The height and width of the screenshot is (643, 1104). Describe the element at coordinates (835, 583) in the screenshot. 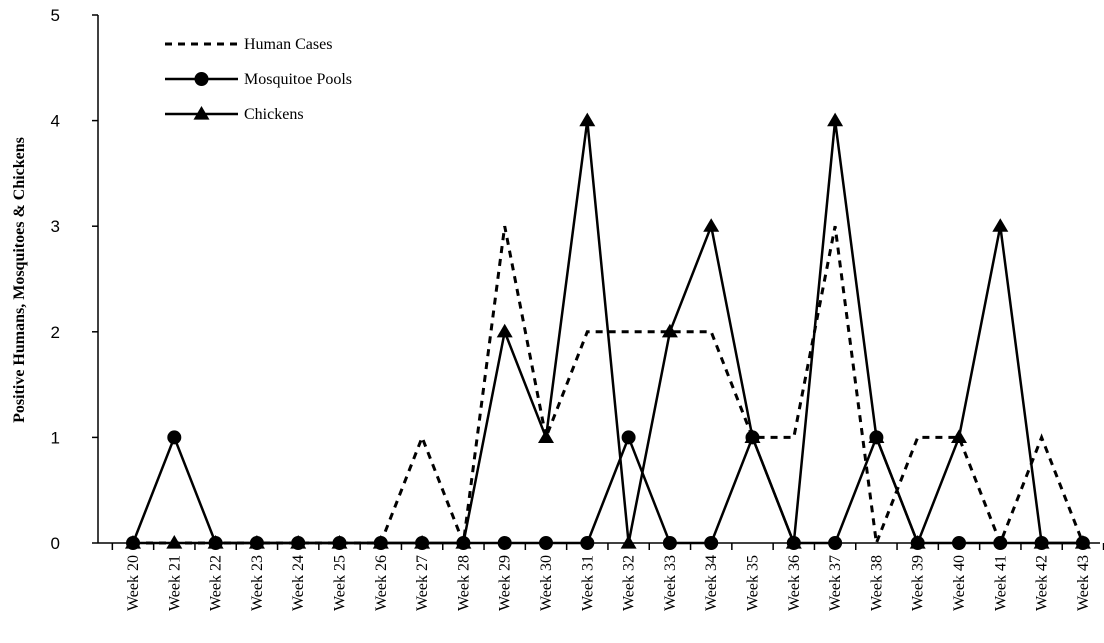

I see `x-tick-label: Week 37` at that location.